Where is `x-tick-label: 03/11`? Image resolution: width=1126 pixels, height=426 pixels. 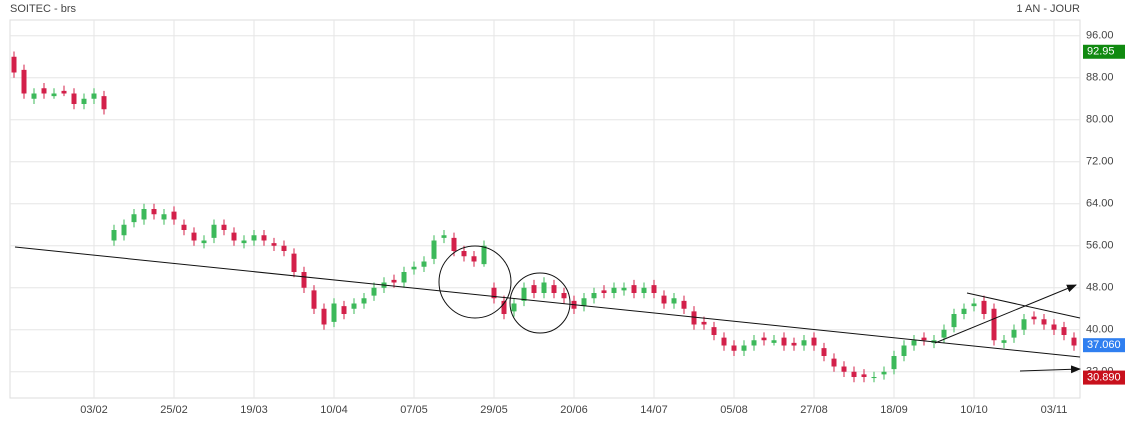
x-tick-label: 03/11 is located at coordinates (1054, 410).